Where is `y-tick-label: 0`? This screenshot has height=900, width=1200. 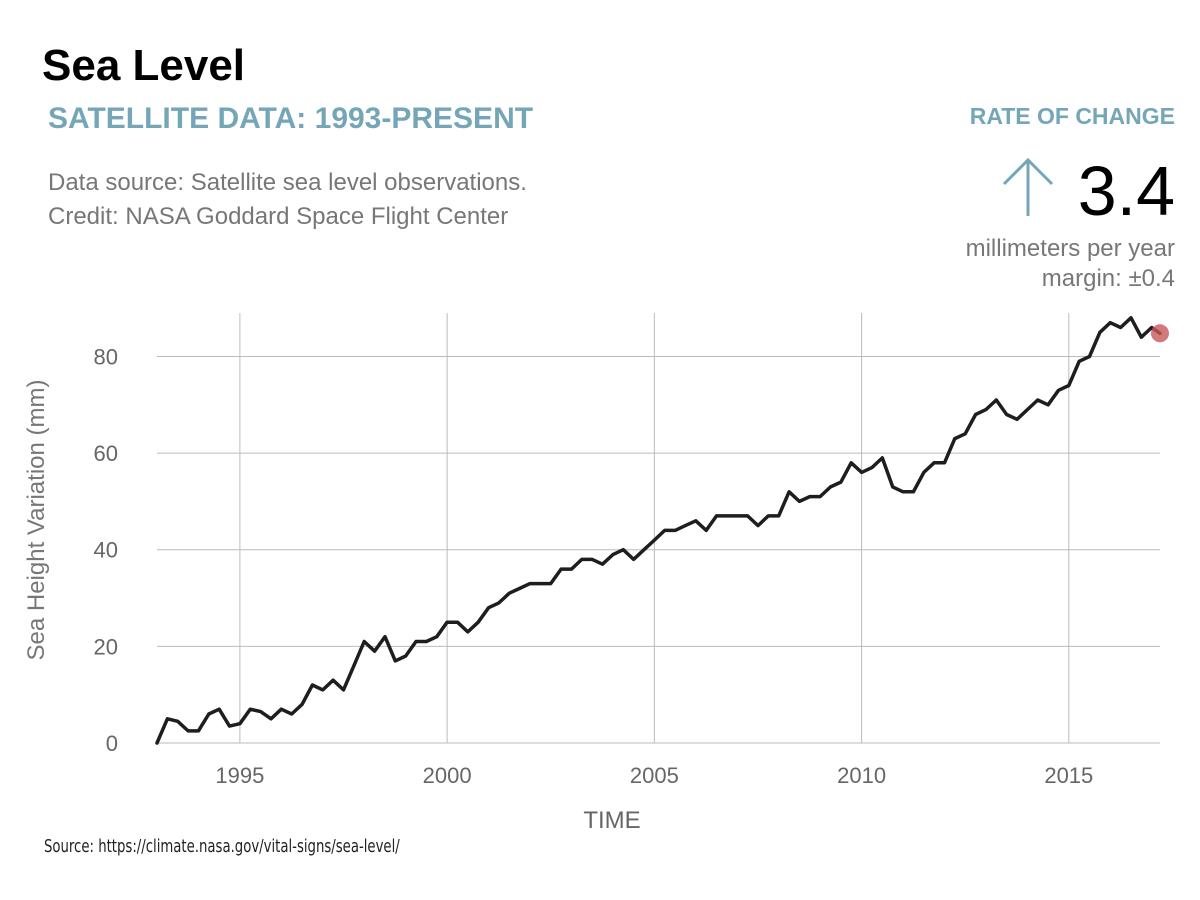
y-tick-label: 0 is located at coordinates (112, 743).